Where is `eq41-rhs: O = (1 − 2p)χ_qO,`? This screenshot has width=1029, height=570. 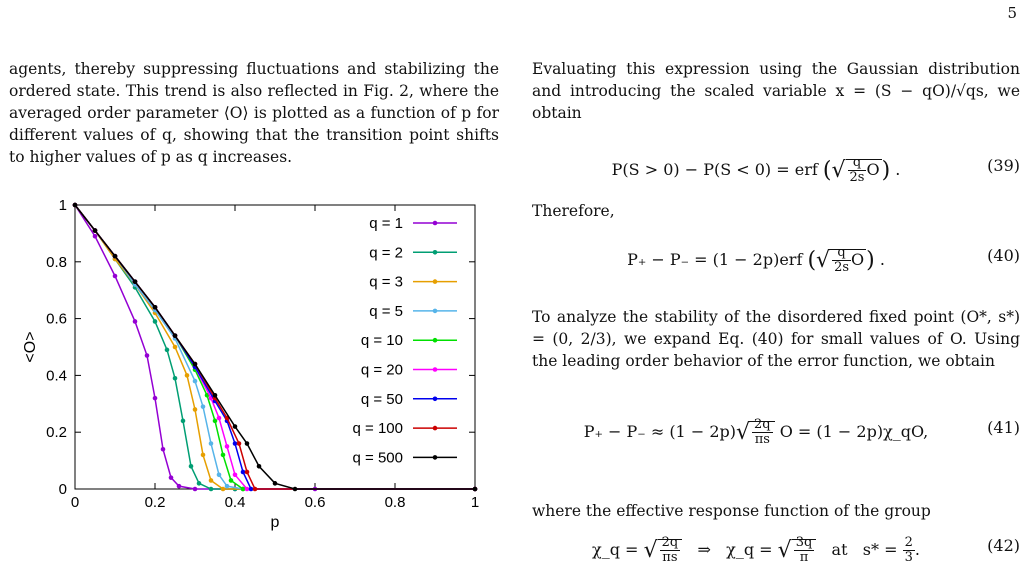
eq41-rhs: O = (1 − 2p)χ_qO, is located at coordinates (854, 431).